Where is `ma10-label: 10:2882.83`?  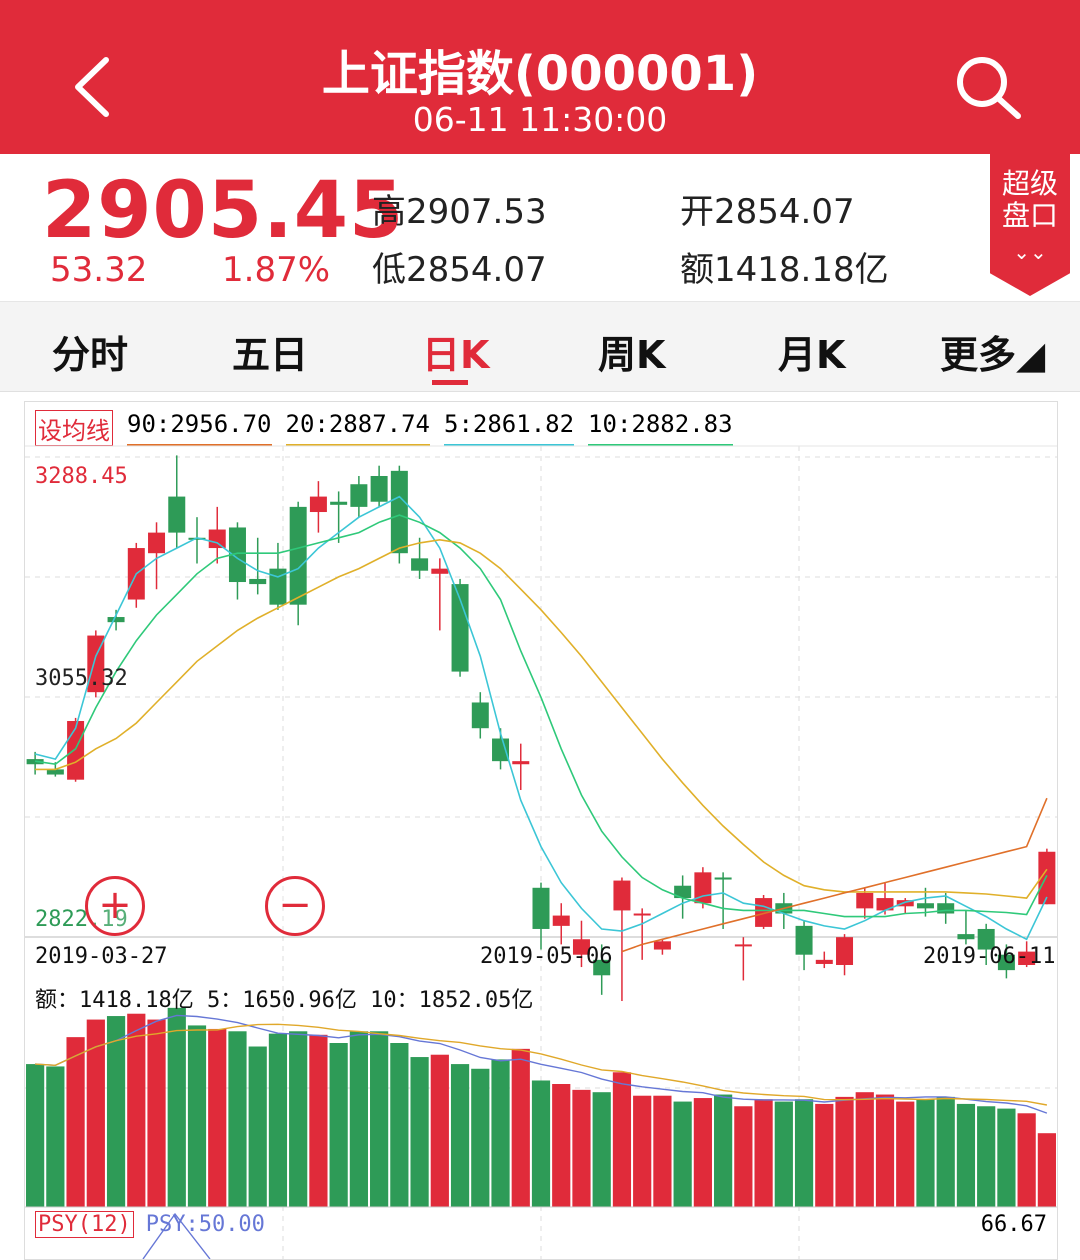 ma10-label: 10:2882.83 is located at coordinates (660, 428).